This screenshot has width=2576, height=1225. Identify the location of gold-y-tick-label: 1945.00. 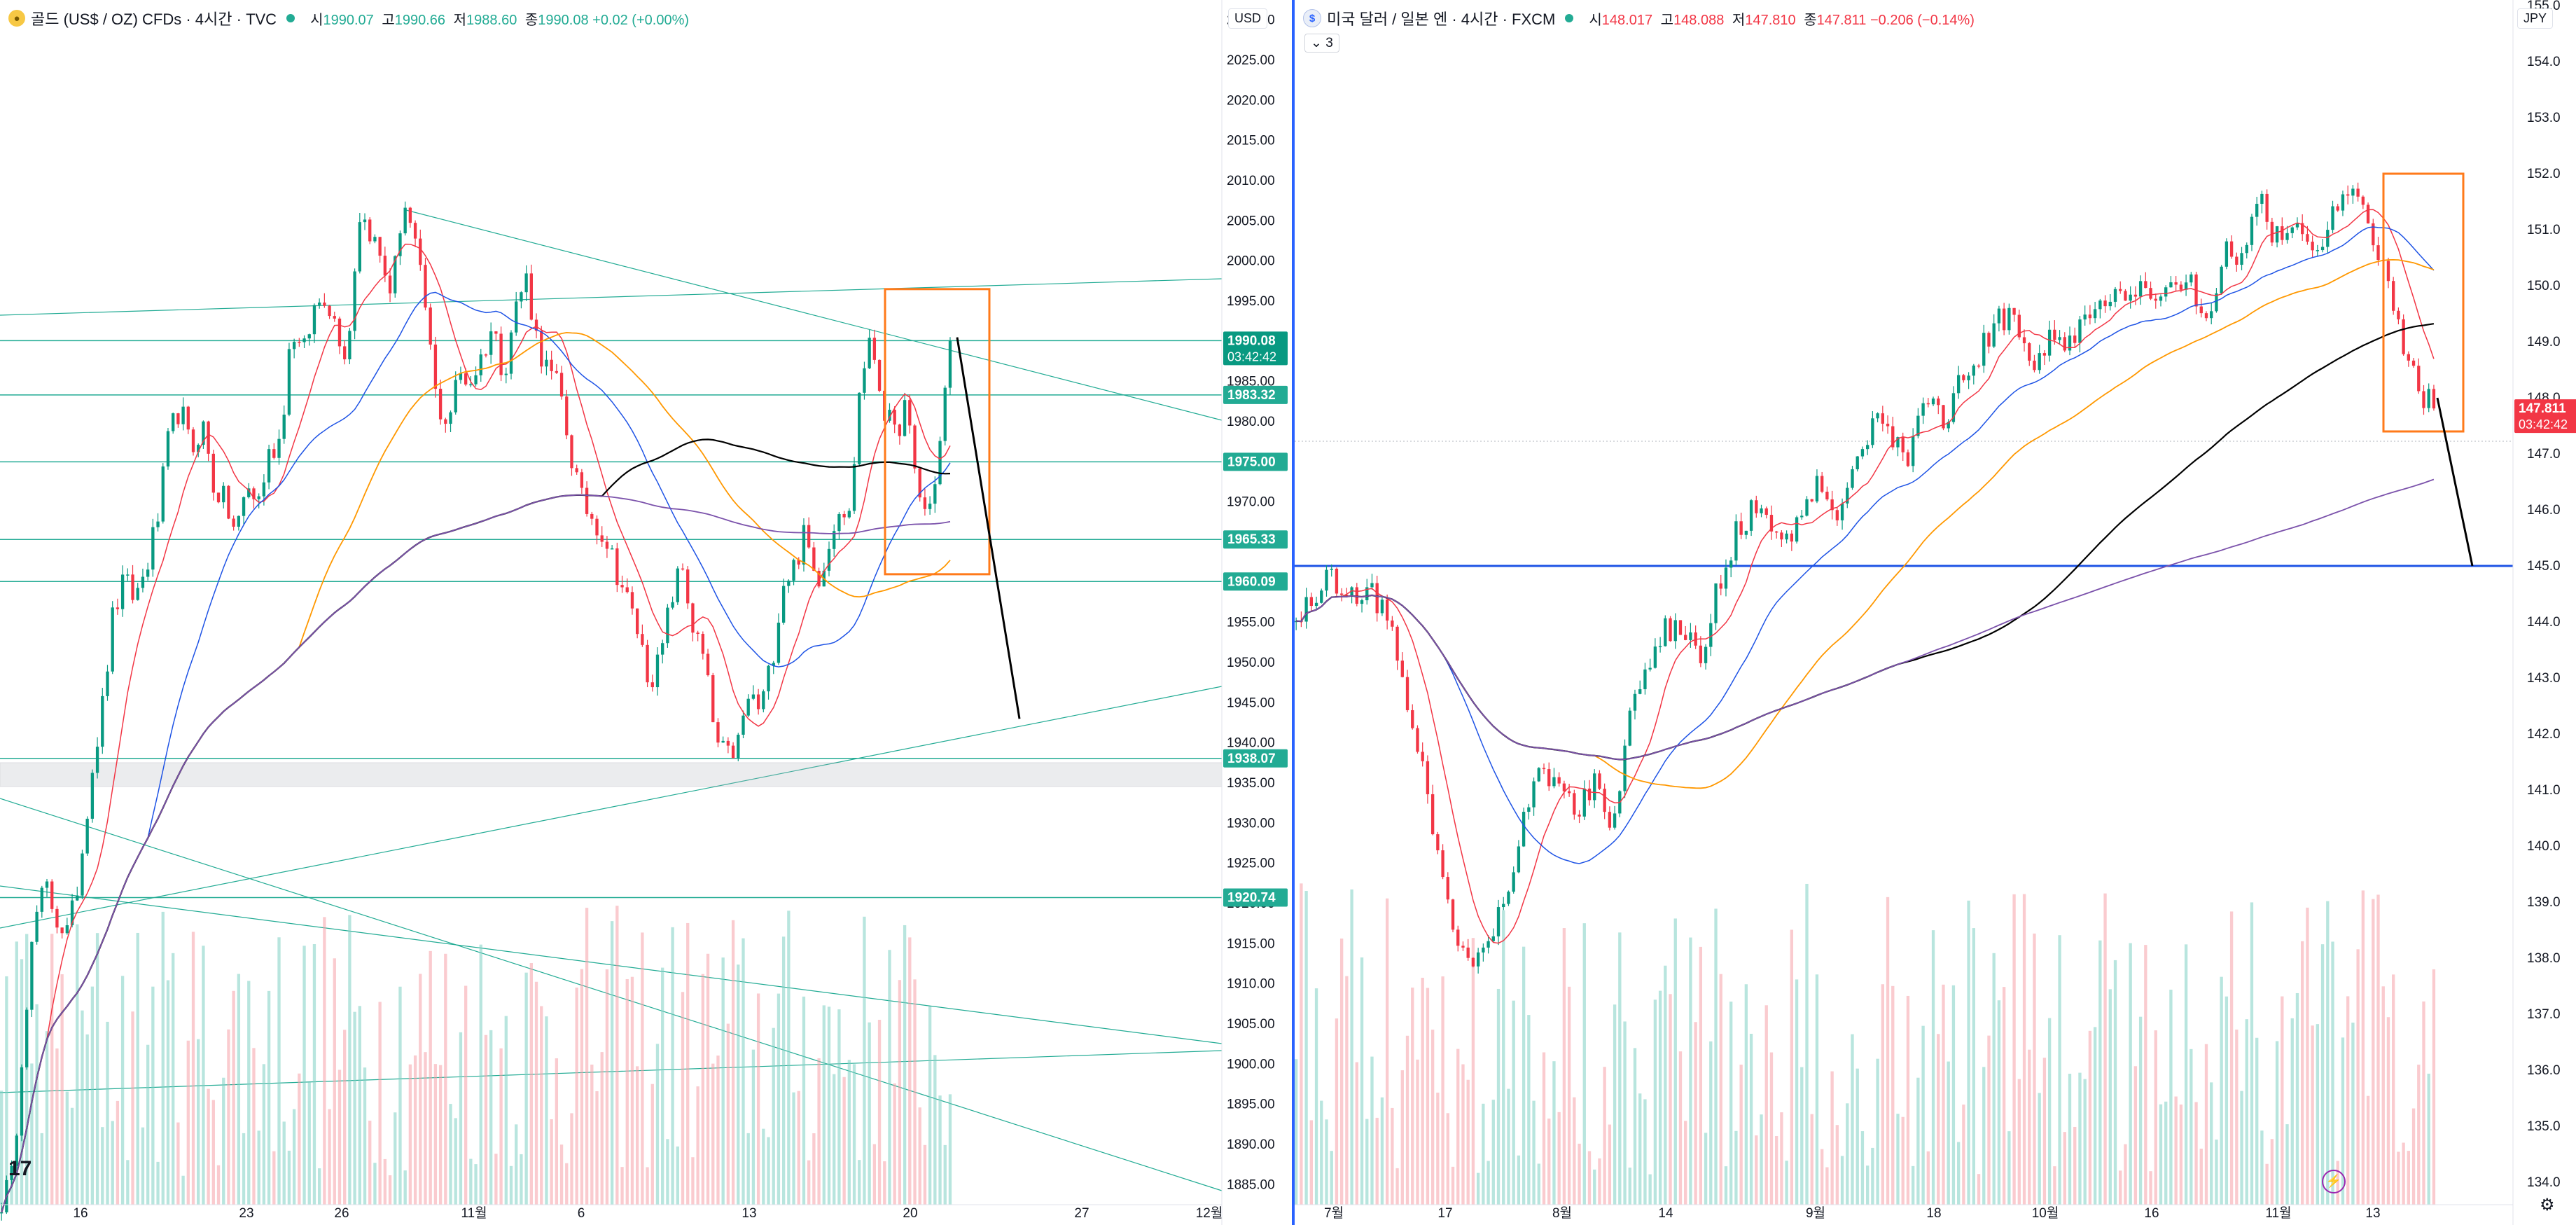
(1251, 702).